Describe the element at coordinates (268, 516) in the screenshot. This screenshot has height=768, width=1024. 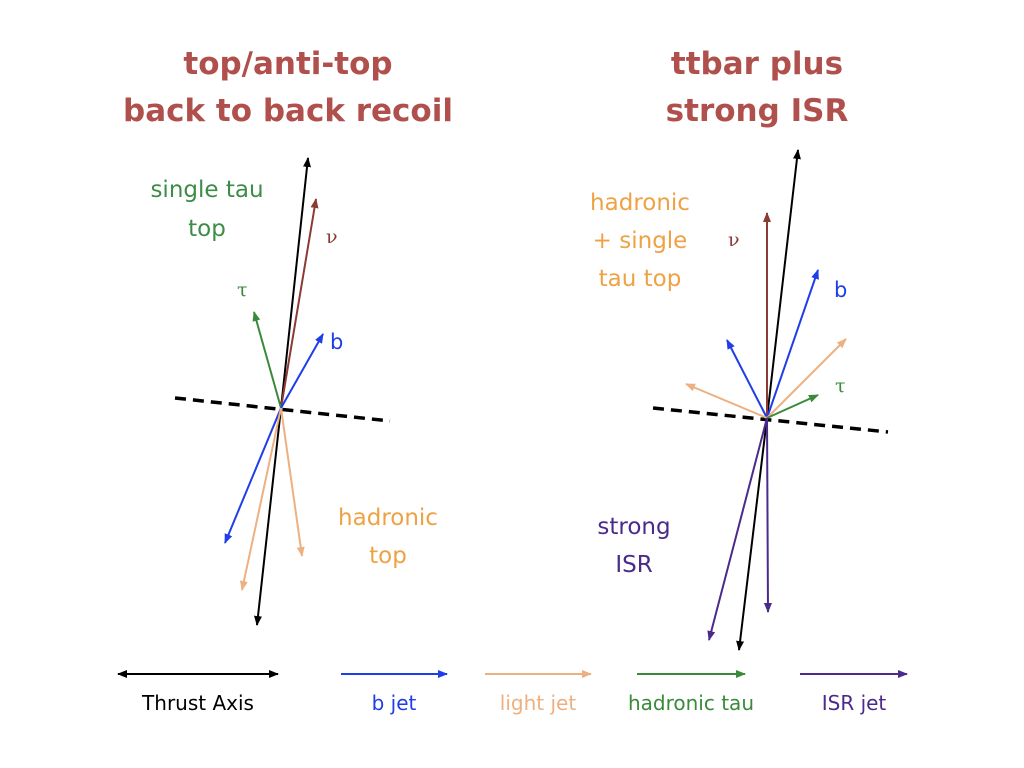
I see `left-thrust-axis-down-arrow` at that location.